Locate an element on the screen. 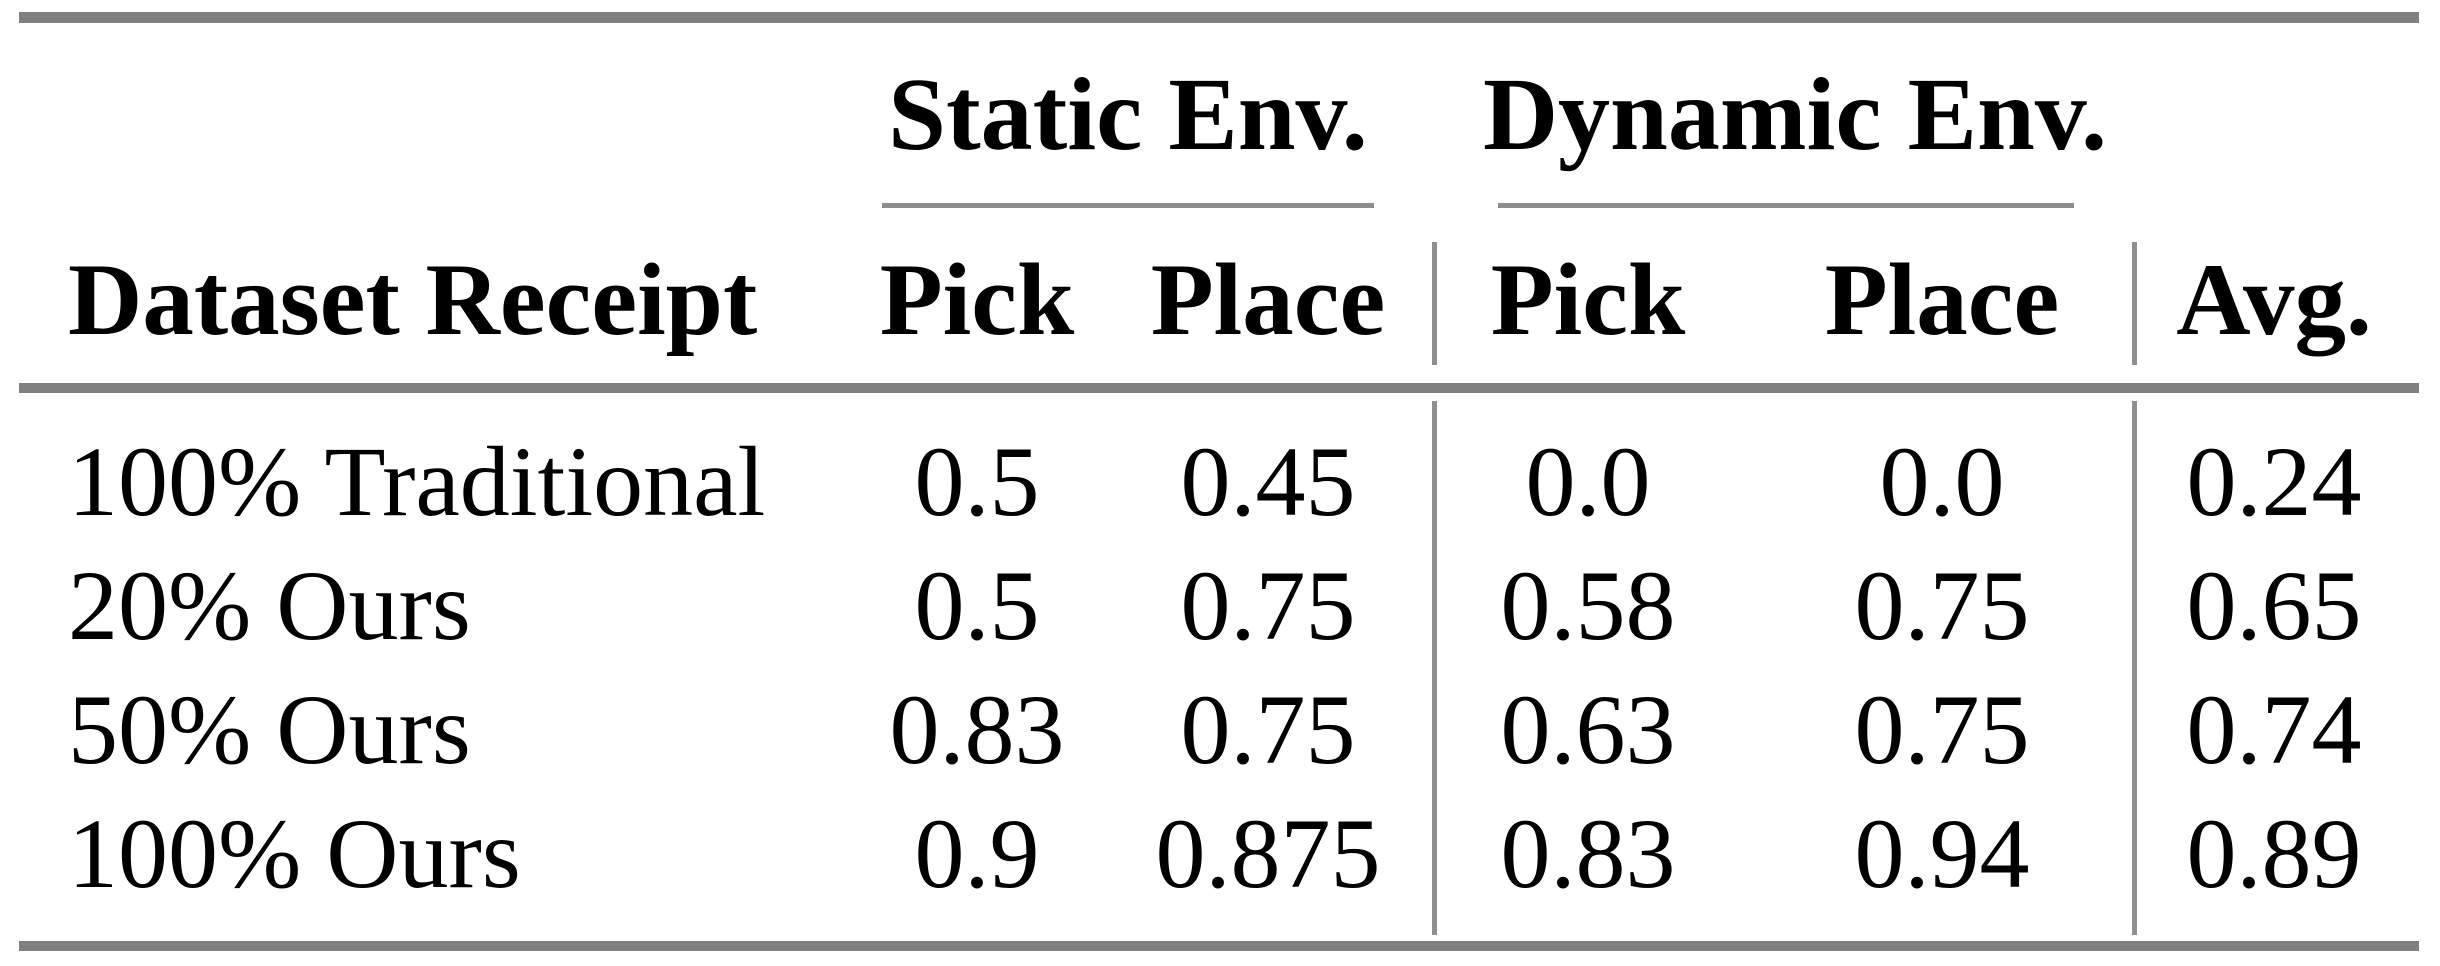 The height and width of the screenshot is (966, 2440). column-separator-2-header is located at coordinates (2134, 303).